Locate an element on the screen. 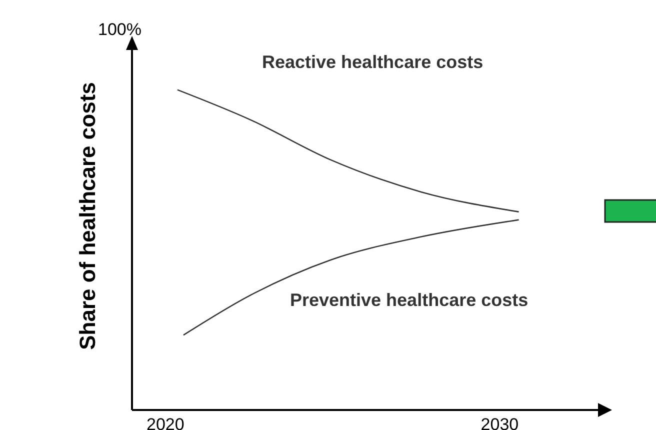 The height and width of the screenshot is (430, 656). text: Reactive healthcare costs is located at coordinates (373, 62).